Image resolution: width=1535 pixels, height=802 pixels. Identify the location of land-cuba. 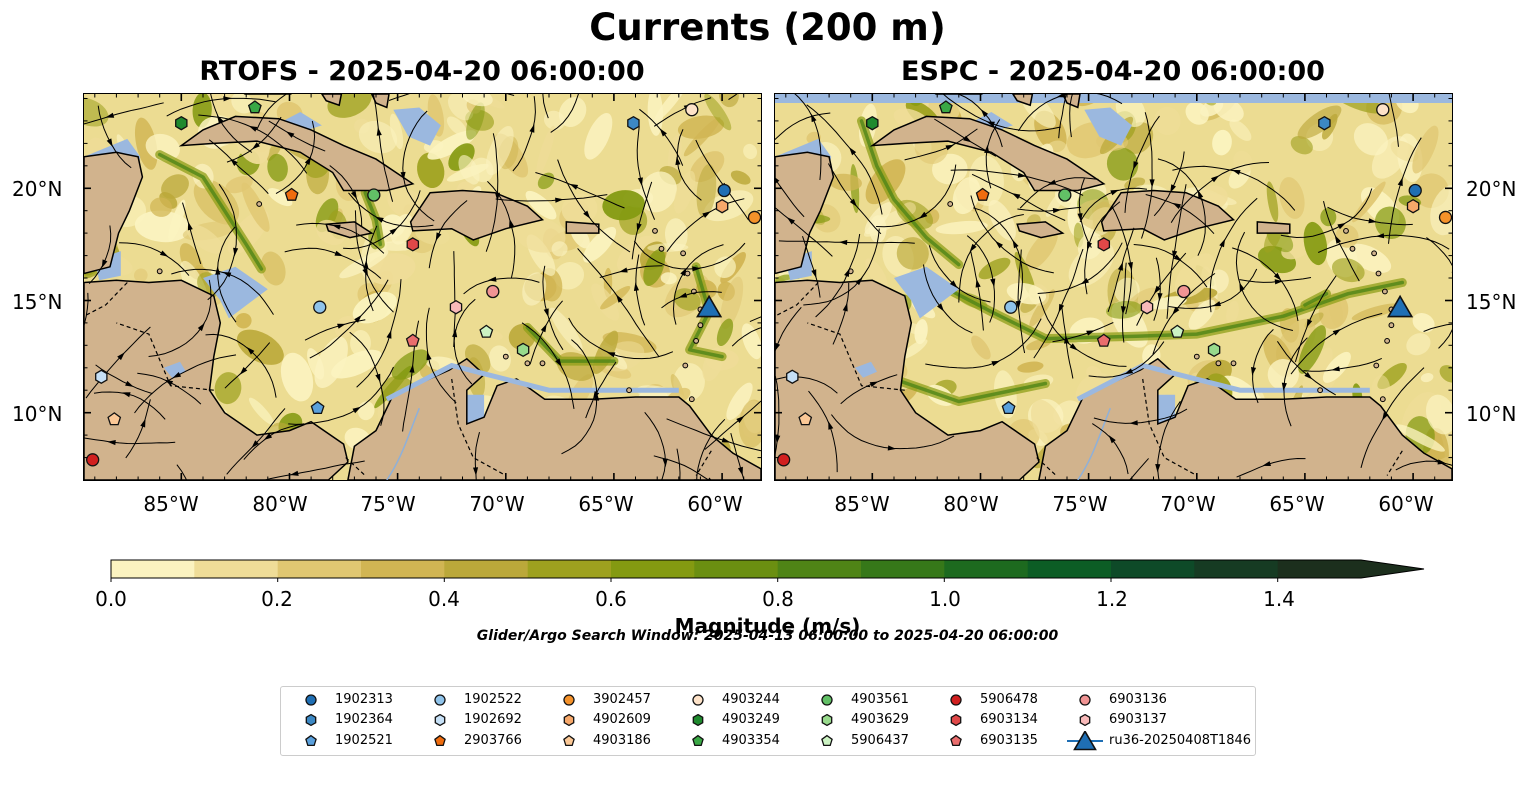
(296, 153).